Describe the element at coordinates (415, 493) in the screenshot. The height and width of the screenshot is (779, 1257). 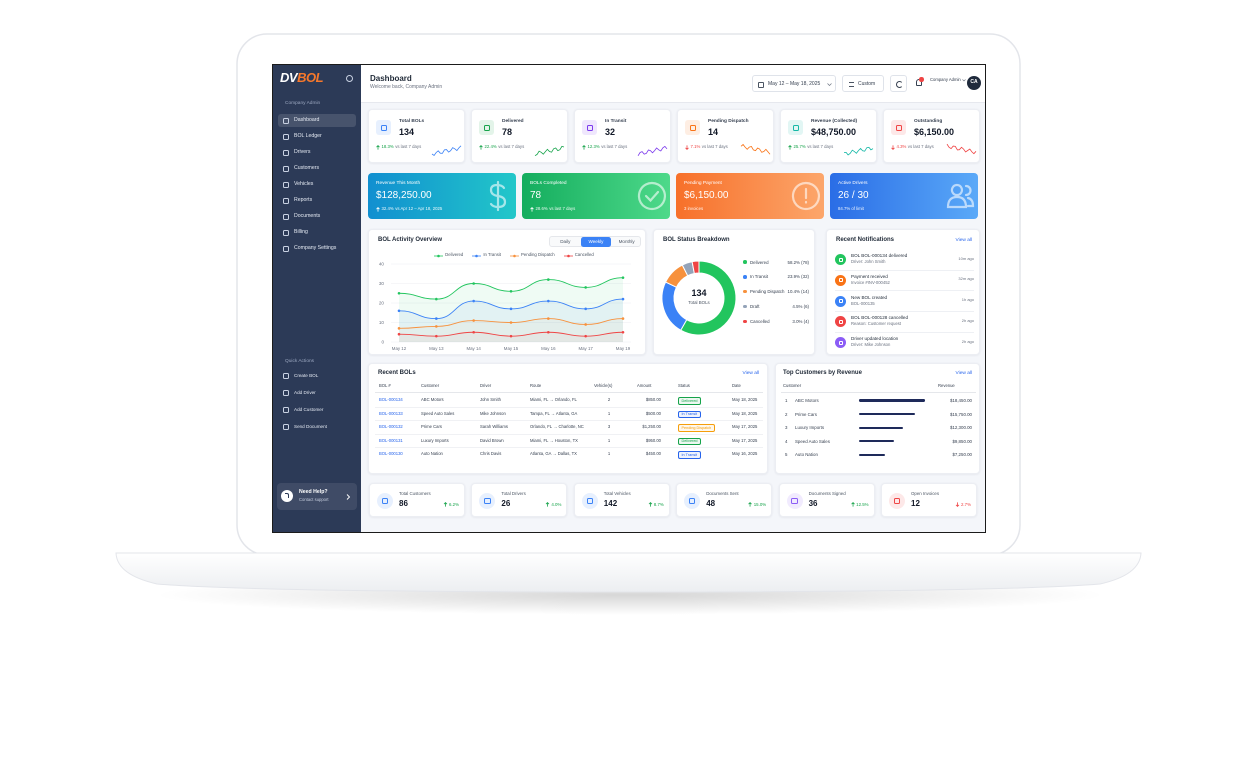
I see `total-label: Total Customers` at that location.